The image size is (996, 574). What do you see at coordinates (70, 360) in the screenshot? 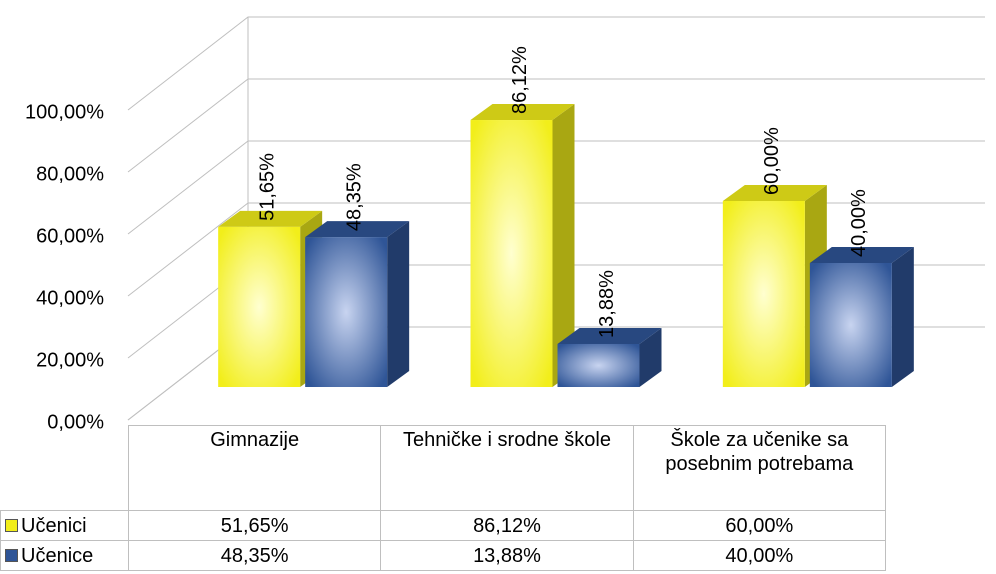
I see `y-tick-label: 20,00%` at bounding box center [70, 360].